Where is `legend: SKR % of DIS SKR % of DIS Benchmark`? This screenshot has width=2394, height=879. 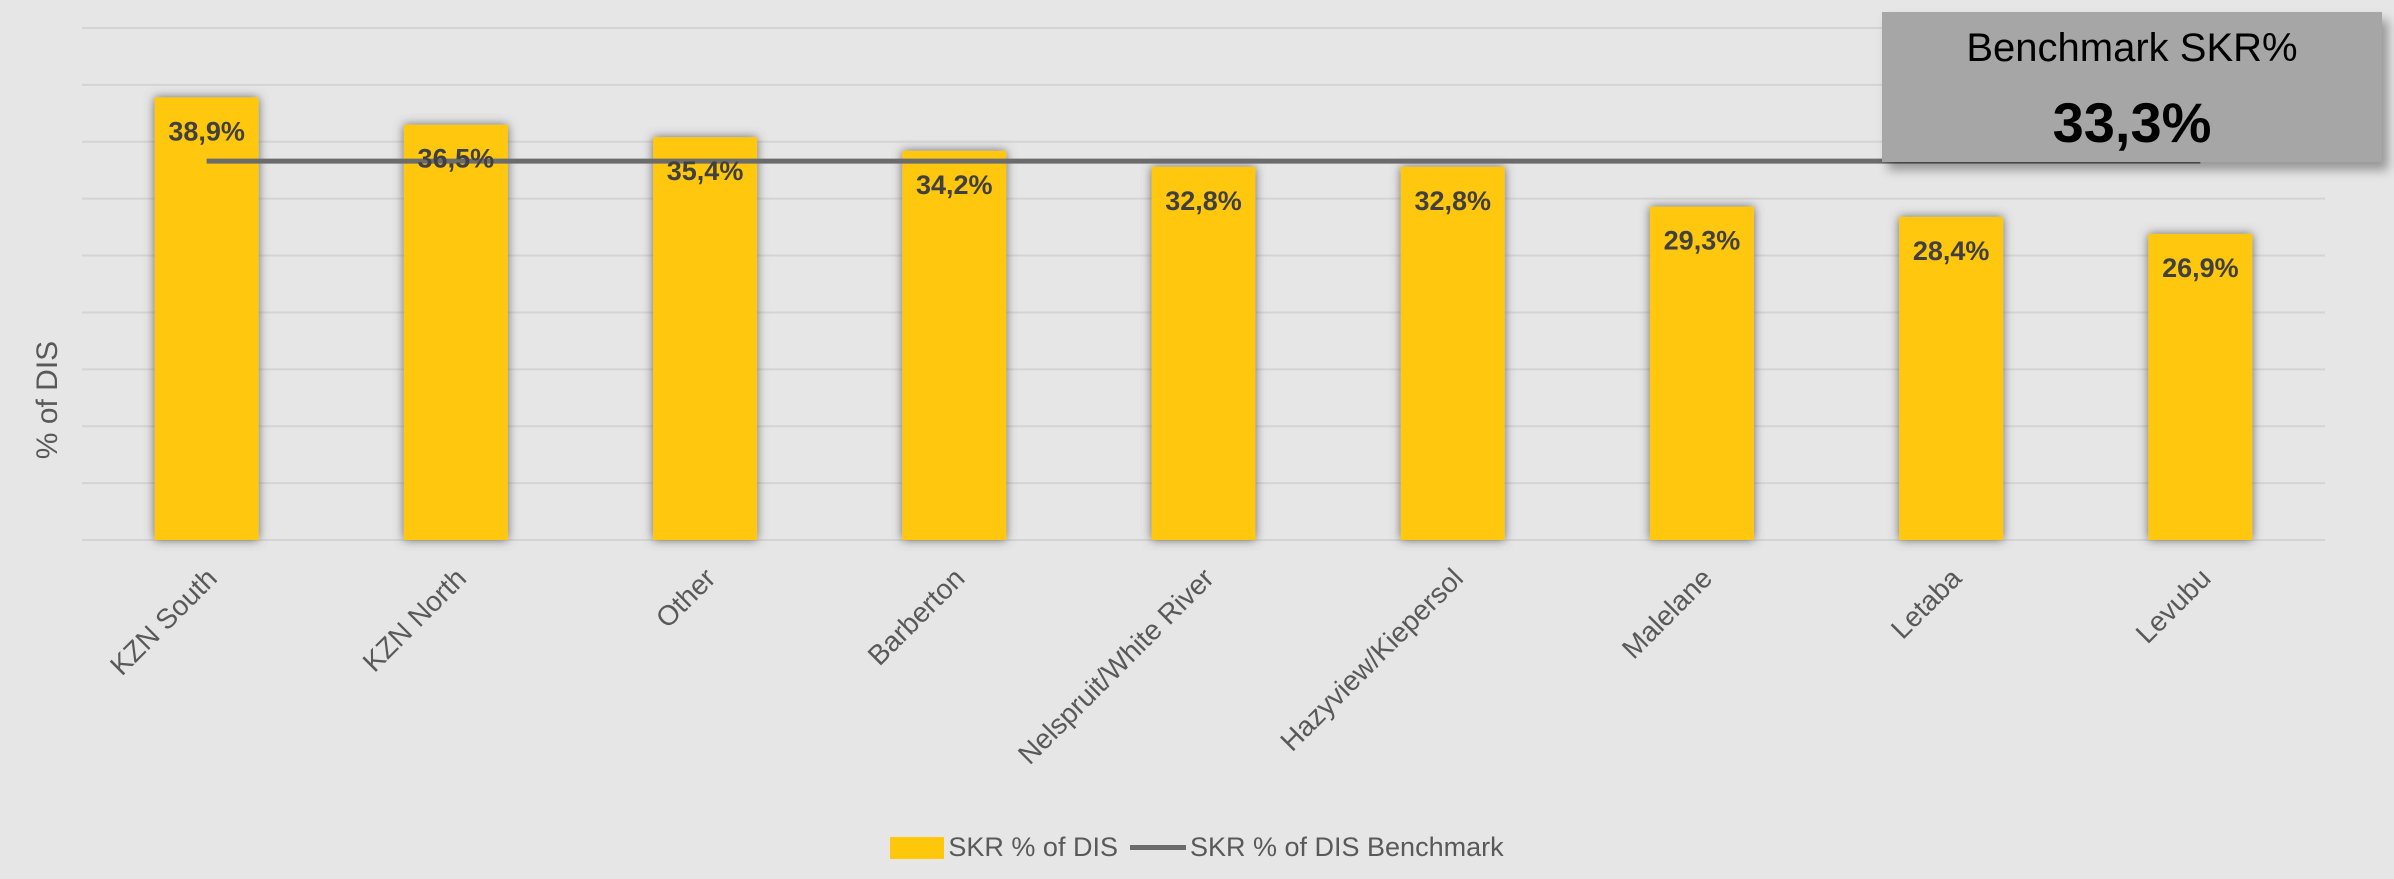 legend: SKR % of DIS SKR % of DIS Benchmark is located at coordinates (1197, 847).